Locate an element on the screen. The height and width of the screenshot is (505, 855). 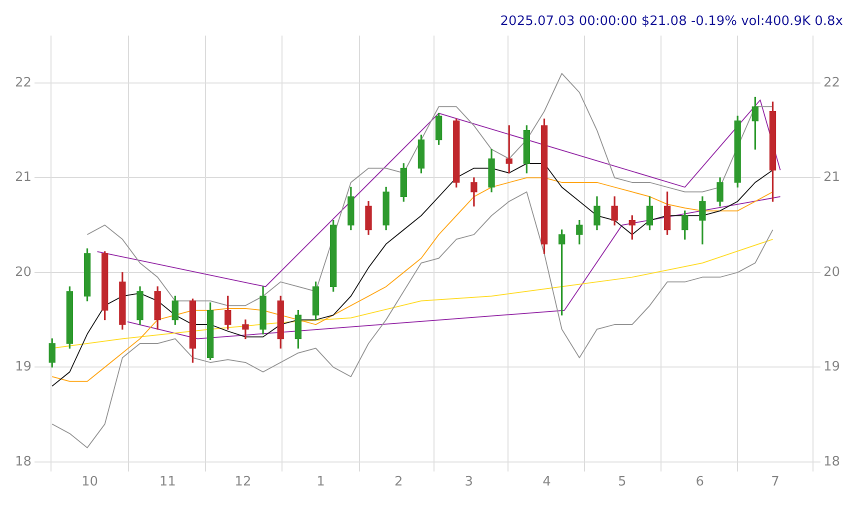
x-tick-label: 4 is located at coordinates (546, 482).